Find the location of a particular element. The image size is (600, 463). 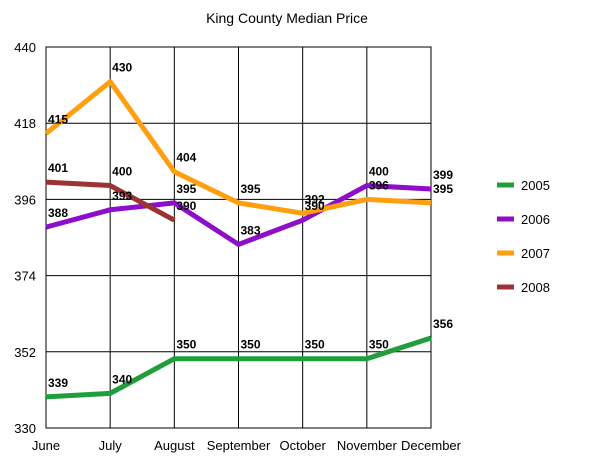

y-tick-label: 374 is located at coordinates (25, 276).